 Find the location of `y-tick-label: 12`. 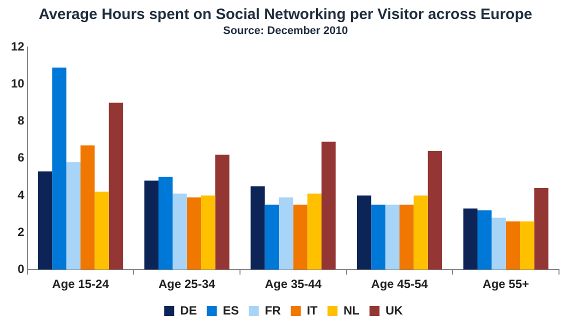

y-tick-label: 12 is located at coordinates (17, 47).